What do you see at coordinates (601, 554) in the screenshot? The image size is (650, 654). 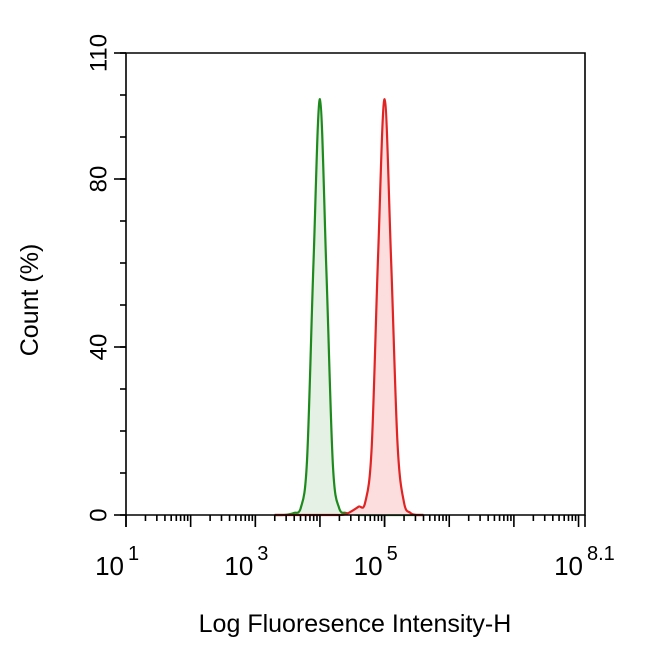 I see `x-tick-exponent: 8.1` at bounding box center [601, 554].